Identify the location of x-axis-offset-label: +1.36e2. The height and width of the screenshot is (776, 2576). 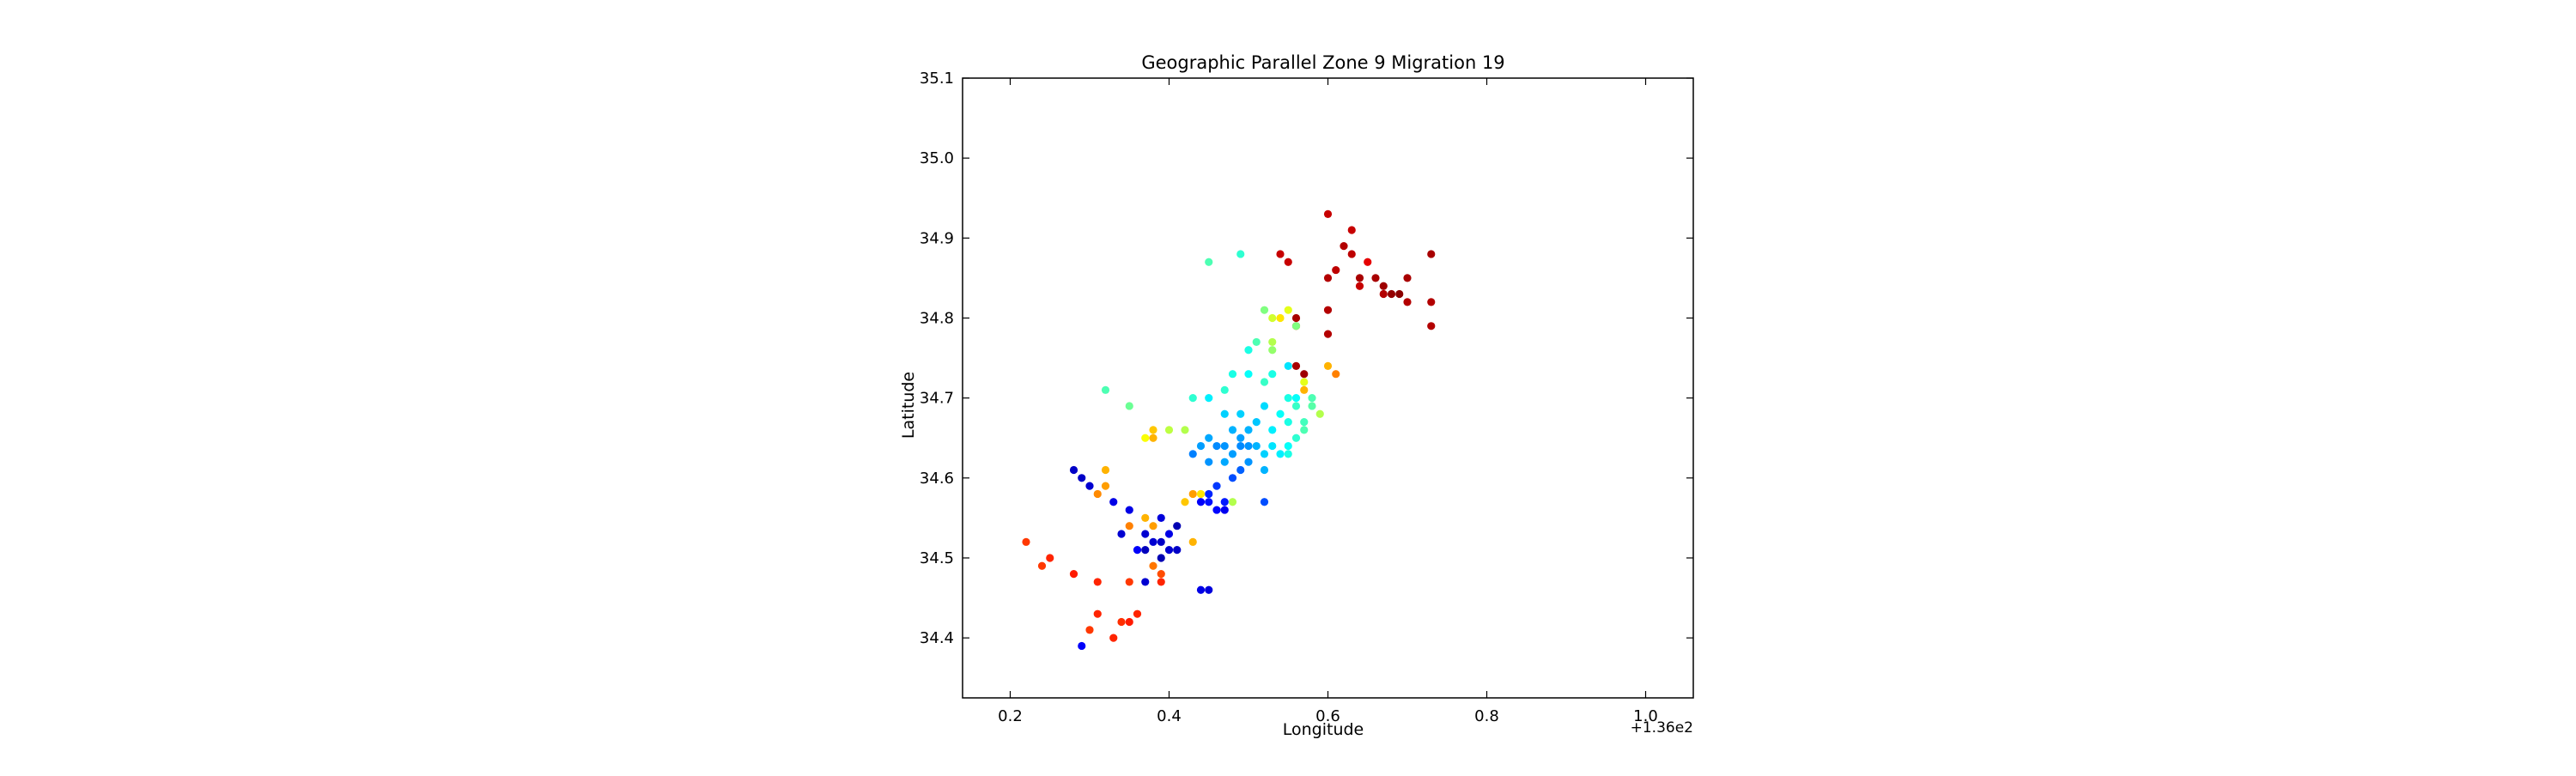
(1662, 728).